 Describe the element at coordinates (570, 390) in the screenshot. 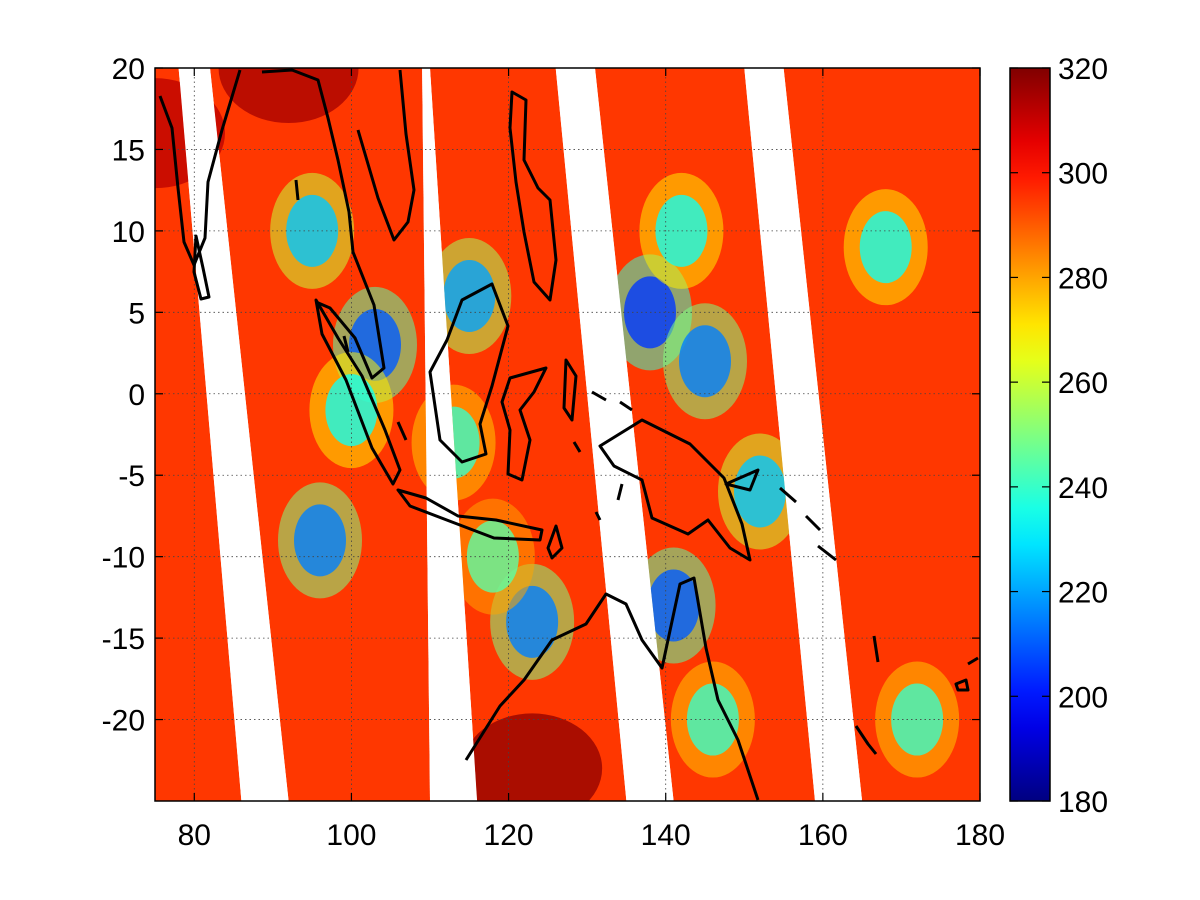

I see `coastline-halmahera` at that location.